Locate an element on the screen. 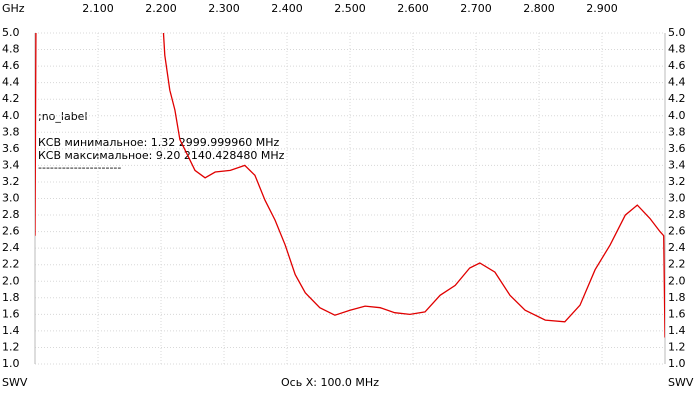 This screenshot has width=700, height=400. annotation: КСВ минимальное: 1.32 2999.999960 MHz is located at coordinates (158, 142).